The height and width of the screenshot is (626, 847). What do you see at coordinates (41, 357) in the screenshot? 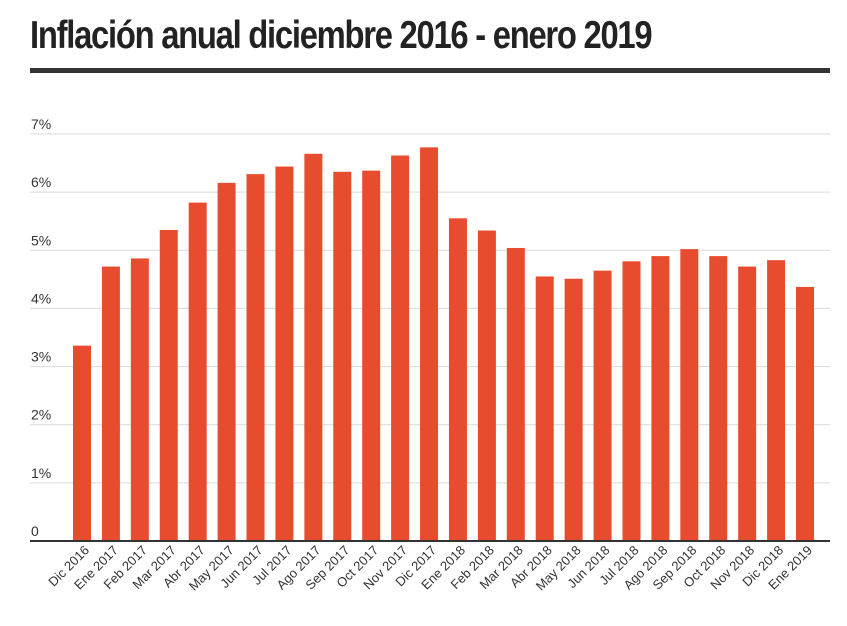
I see `y-tick-label: 3%` at bounding box center [41, 357].